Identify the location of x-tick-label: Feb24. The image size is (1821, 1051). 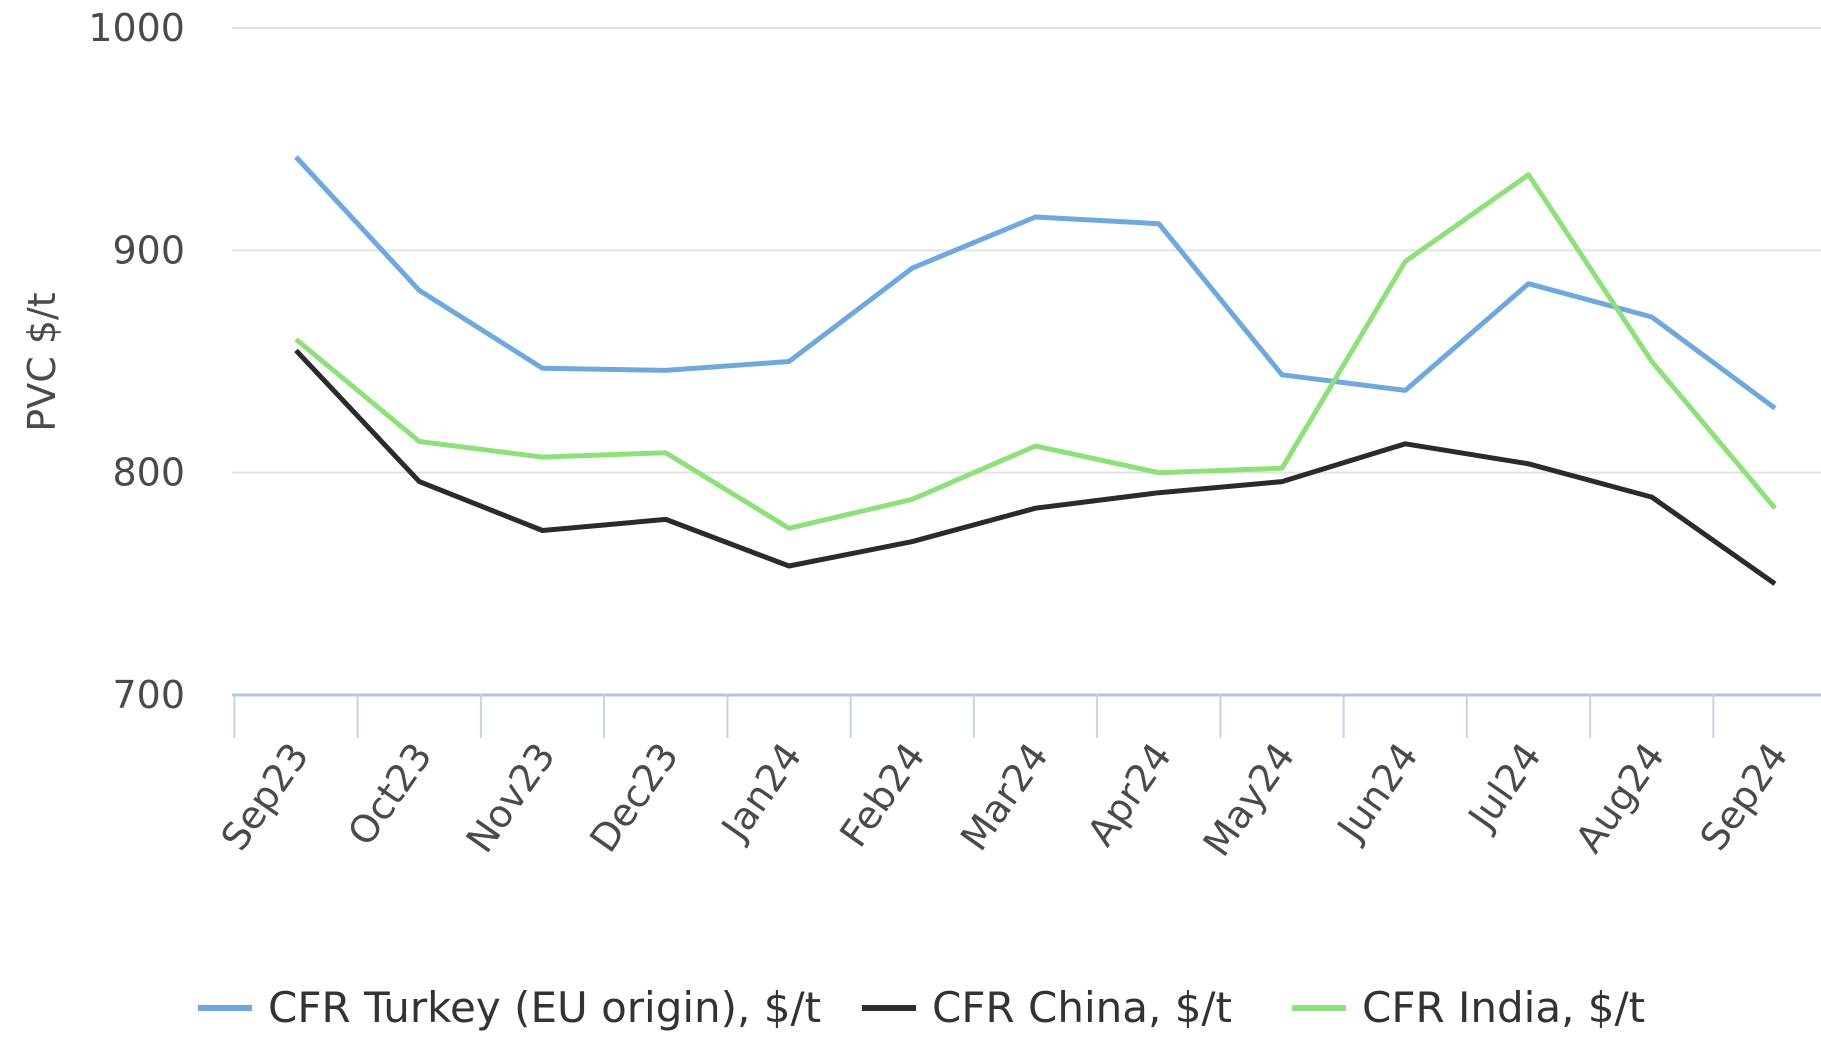
(882, 795).